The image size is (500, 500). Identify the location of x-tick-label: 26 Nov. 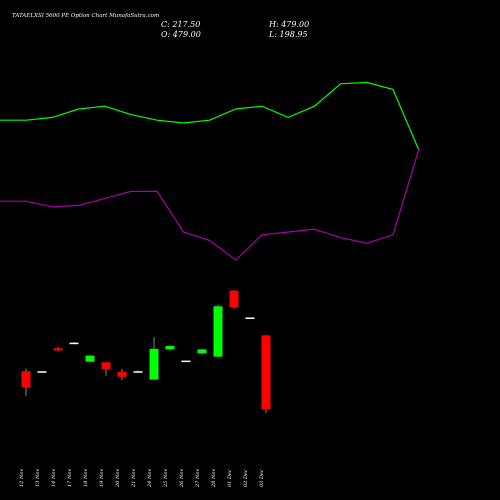
(182, 478).